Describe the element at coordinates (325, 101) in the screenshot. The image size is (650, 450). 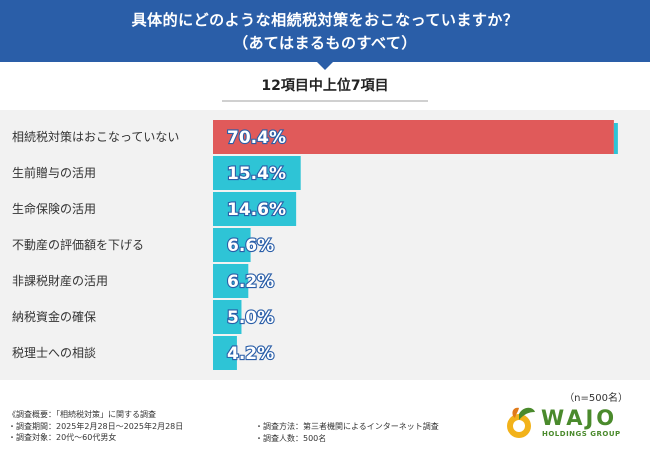
I see `subtitle-underline` at that location.